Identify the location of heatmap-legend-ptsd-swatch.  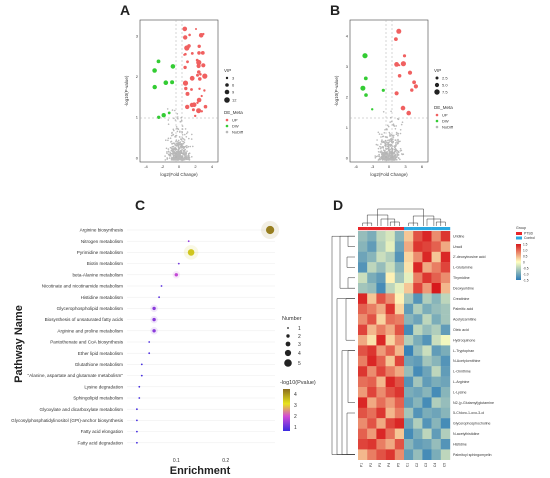
(519, 233).